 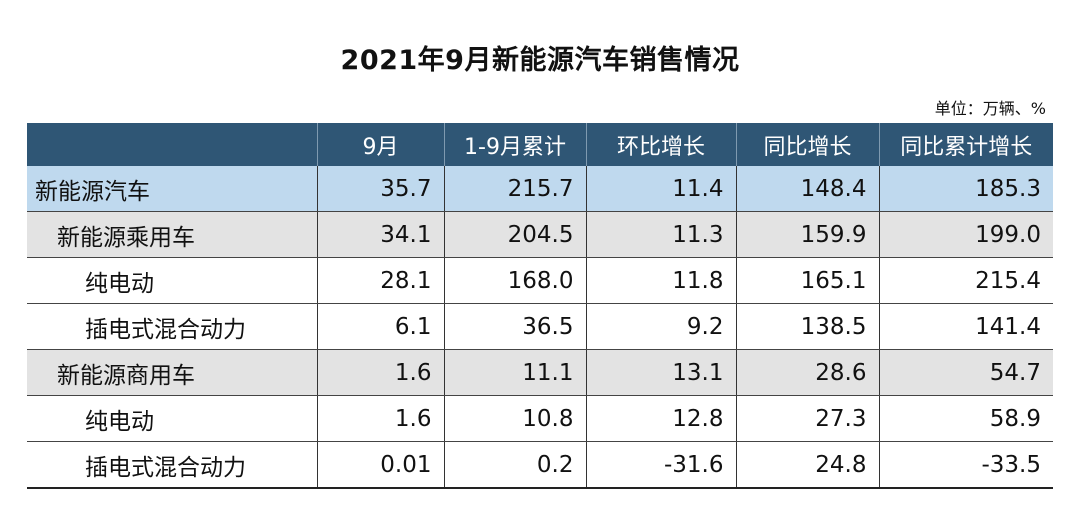 What do you see at coordinates (808, 234) in the screenshot?
I see `cell-value: 159.9` at bounding box center [808, 234].